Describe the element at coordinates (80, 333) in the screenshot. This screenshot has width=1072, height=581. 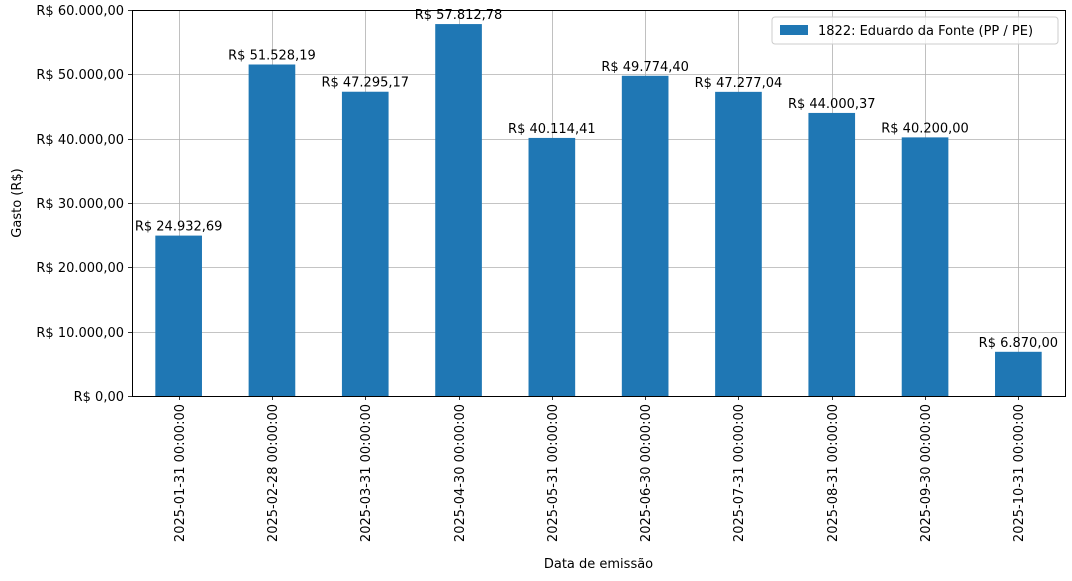
I see `y-tick-label: R$ 10.000,00` at that location.